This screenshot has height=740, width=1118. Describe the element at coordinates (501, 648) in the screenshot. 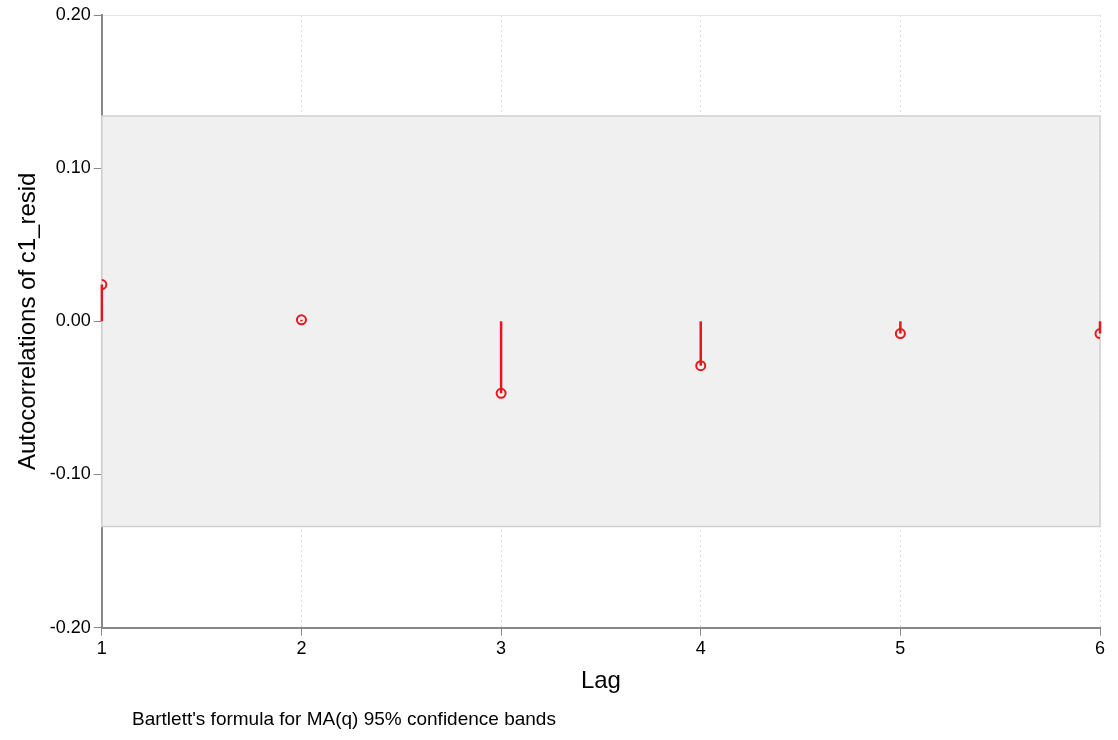

I see `x-tick-label: 3` at that location.